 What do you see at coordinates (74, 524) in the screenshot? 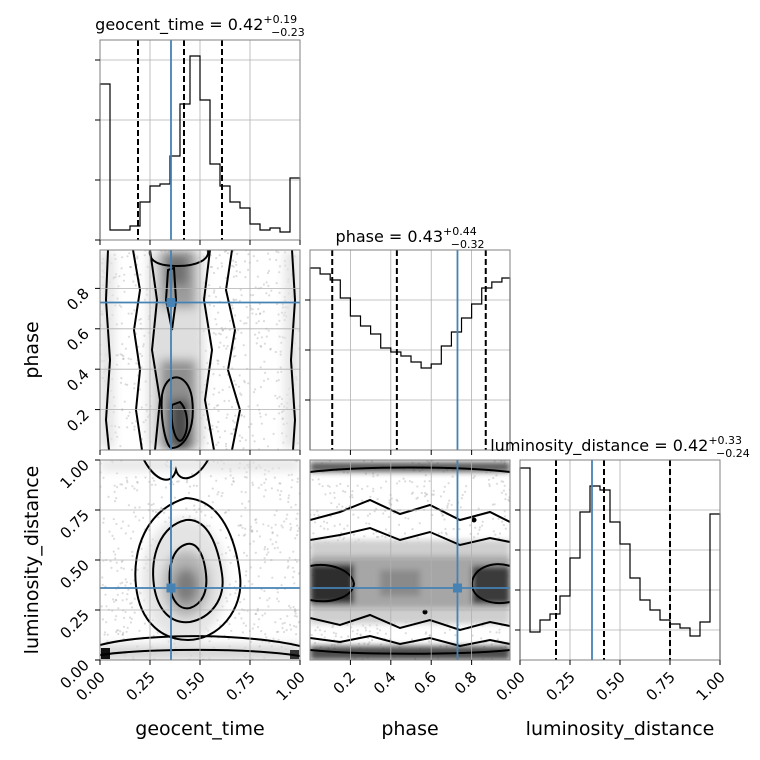
I see `ytick-label-luminosity-distance: 0.75` at bounding box center [74, 524].